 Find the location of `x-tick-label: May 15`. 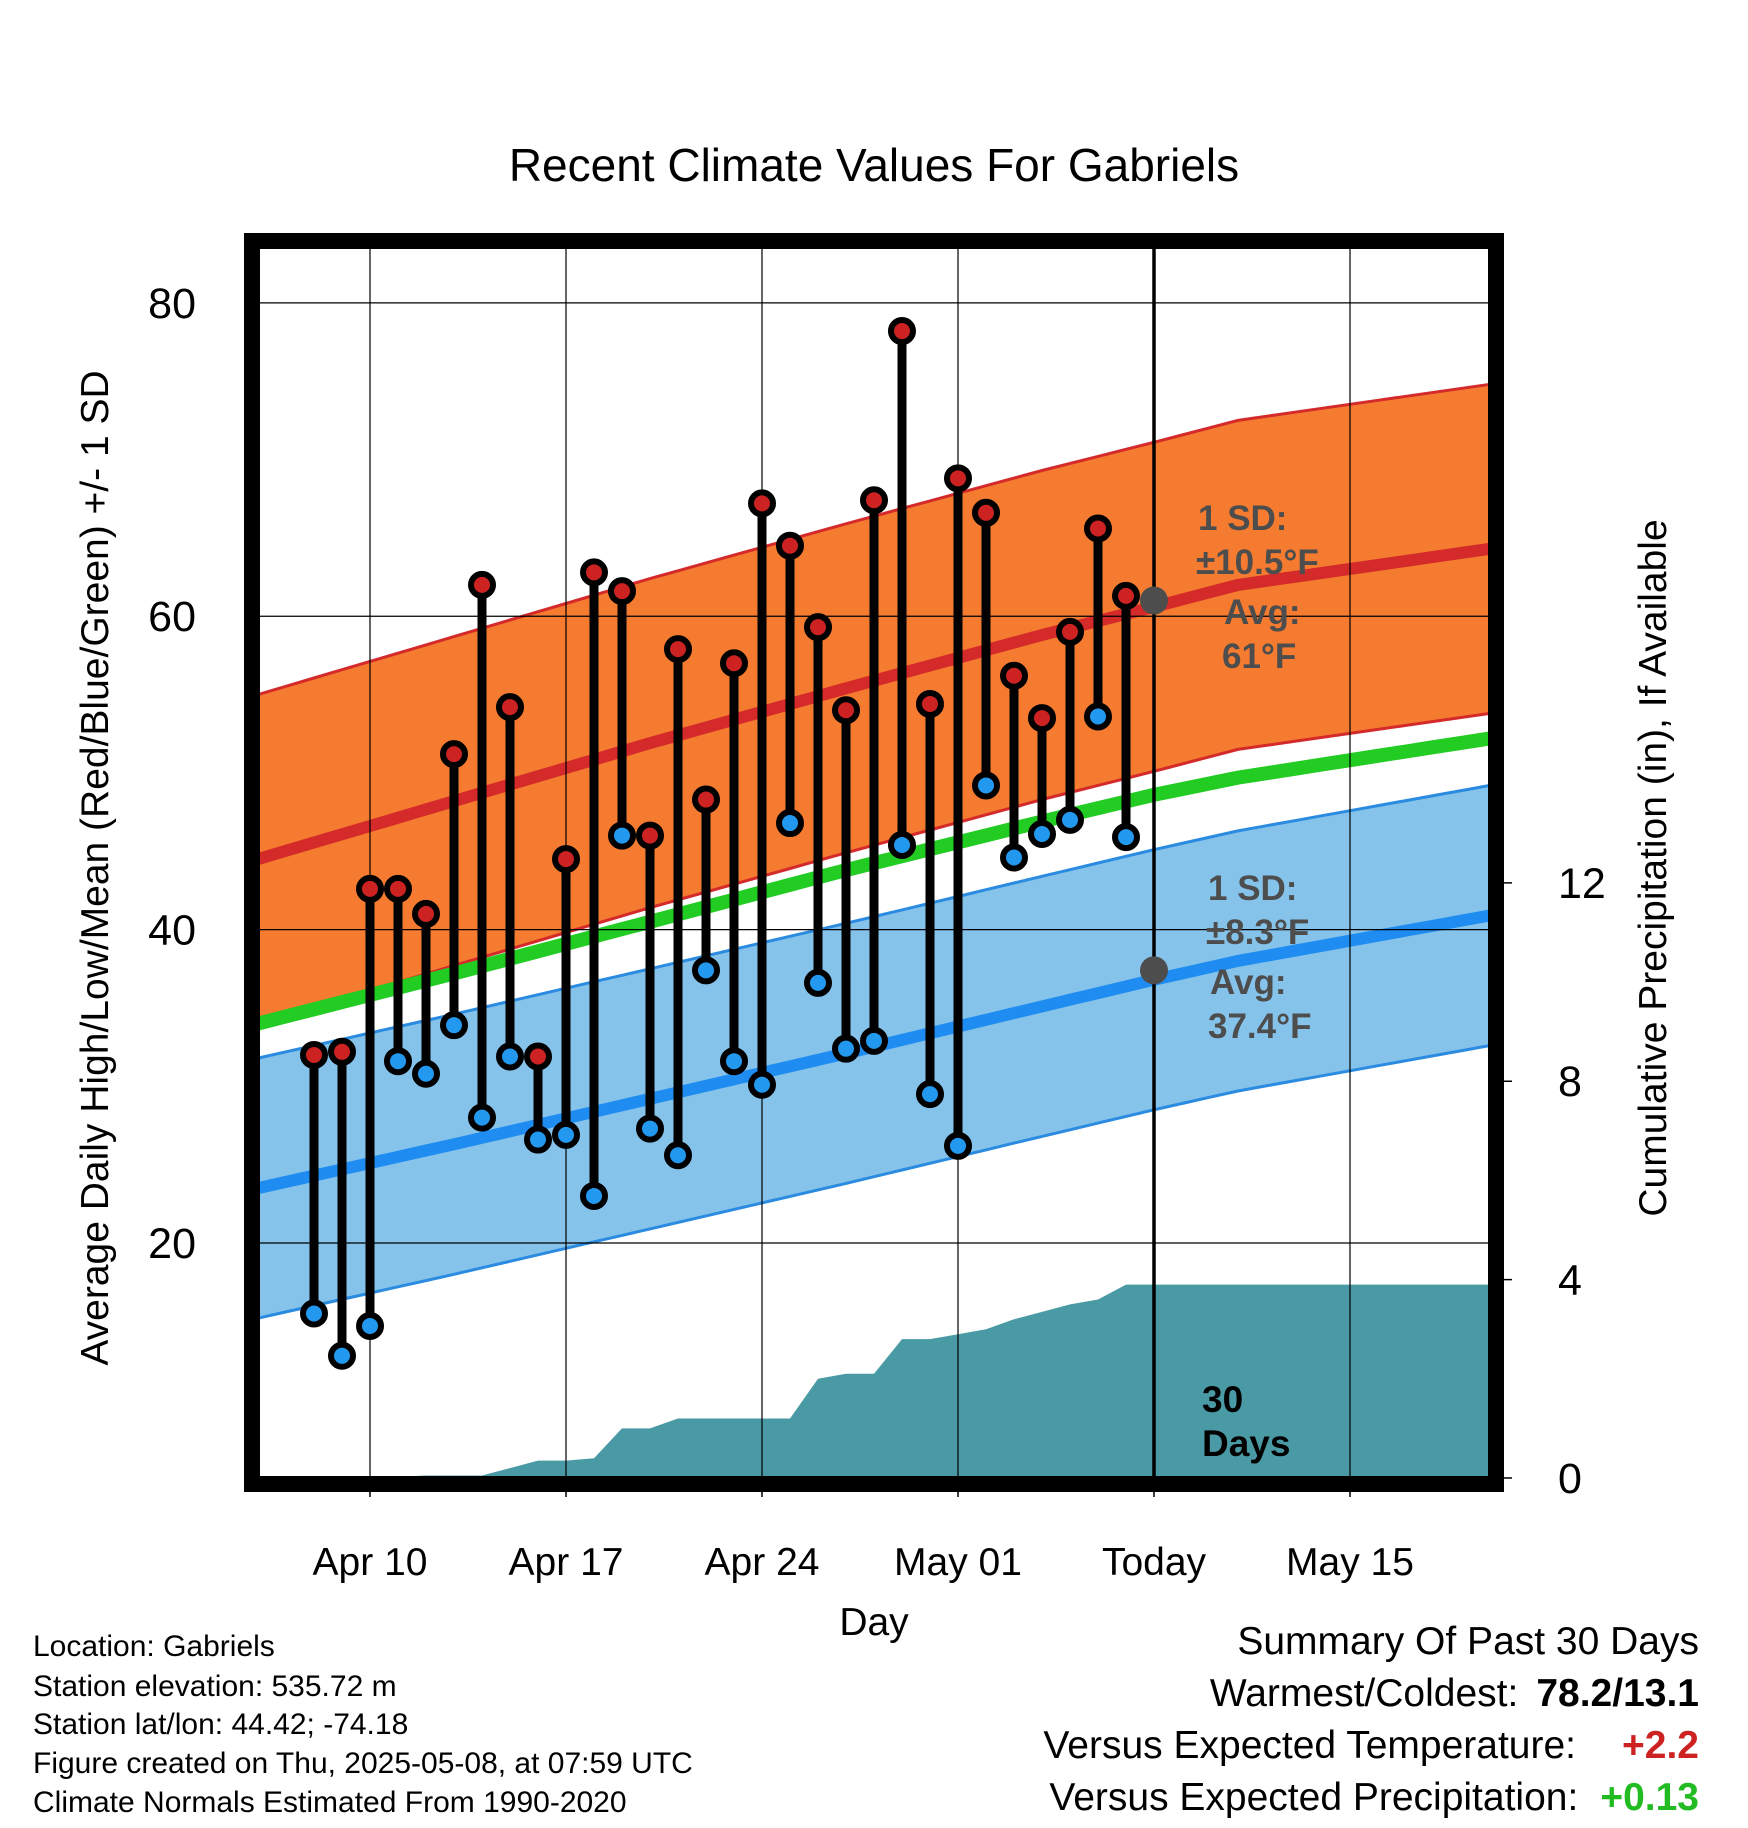

x-tick-label: May 15 is located at coordinates (1350, 1562).